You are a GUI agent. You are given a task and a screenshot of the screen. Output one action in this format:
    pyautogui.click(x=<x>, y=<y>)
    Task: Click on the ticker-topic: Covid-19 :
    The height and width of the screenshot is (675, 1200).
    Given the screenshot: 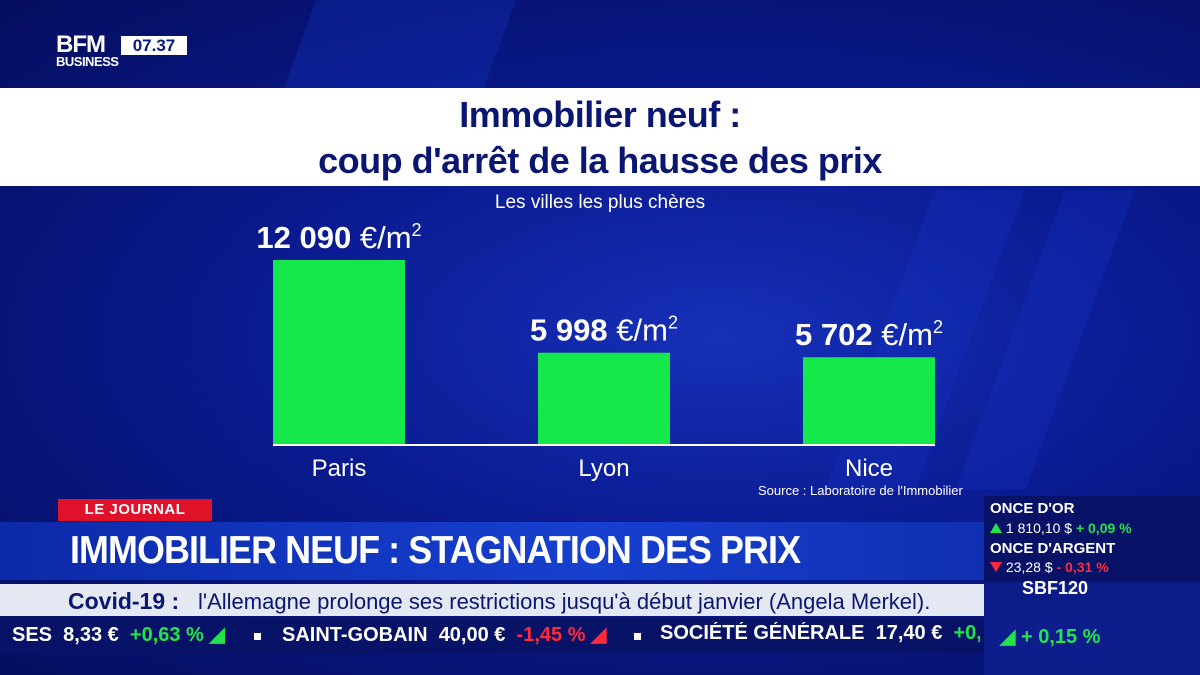 What is the action you would take?
    pyautogui.click(x=124, y=601)
    